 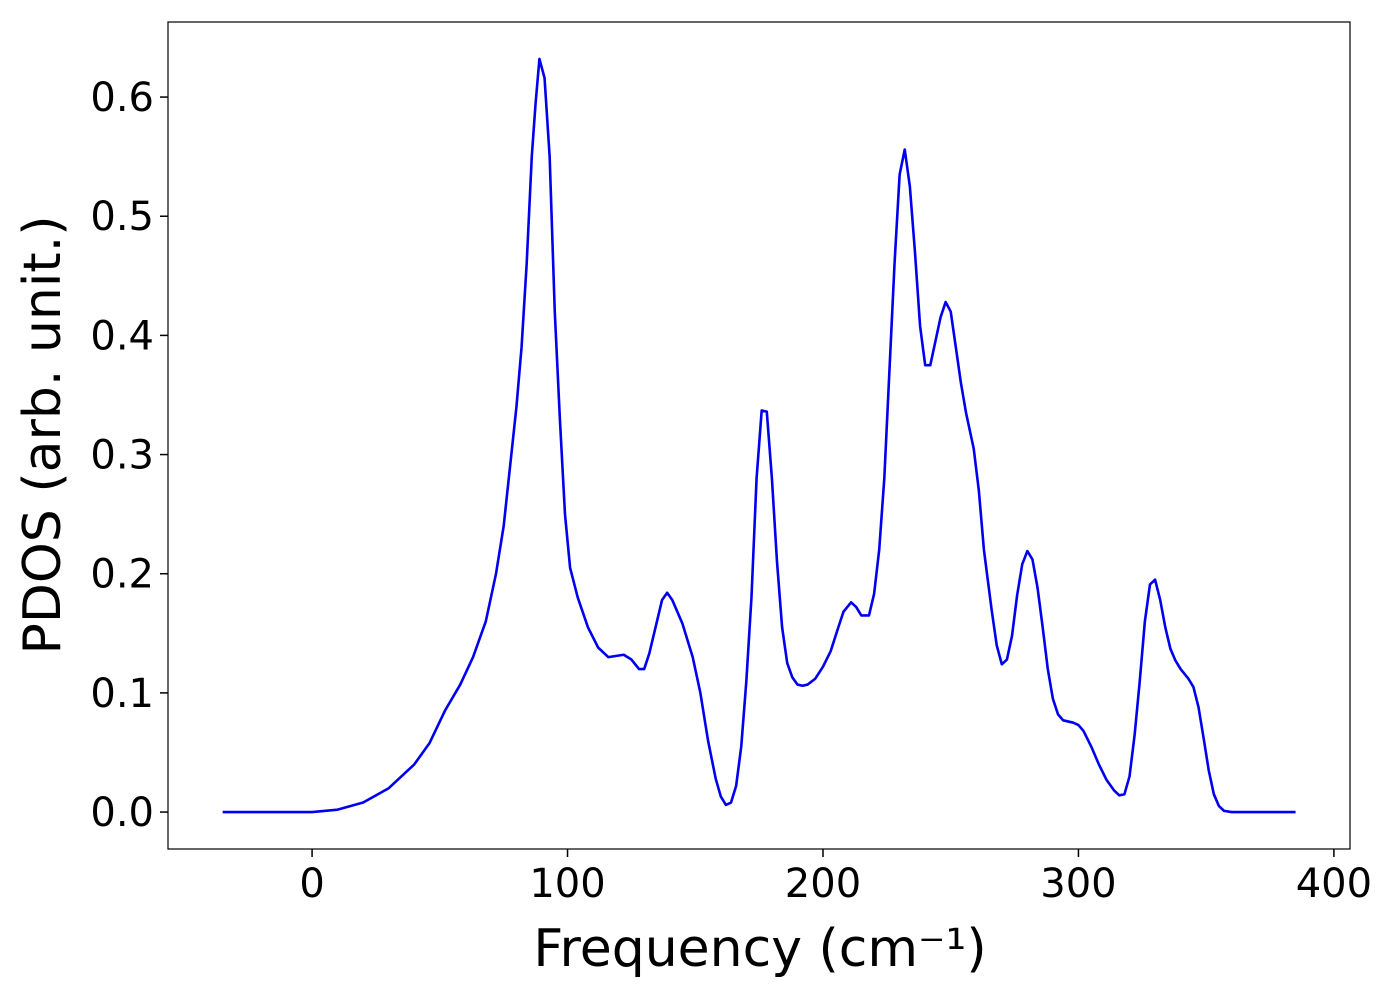 I want to click on x-tick-label: 300, so click(x=1078, y=884).